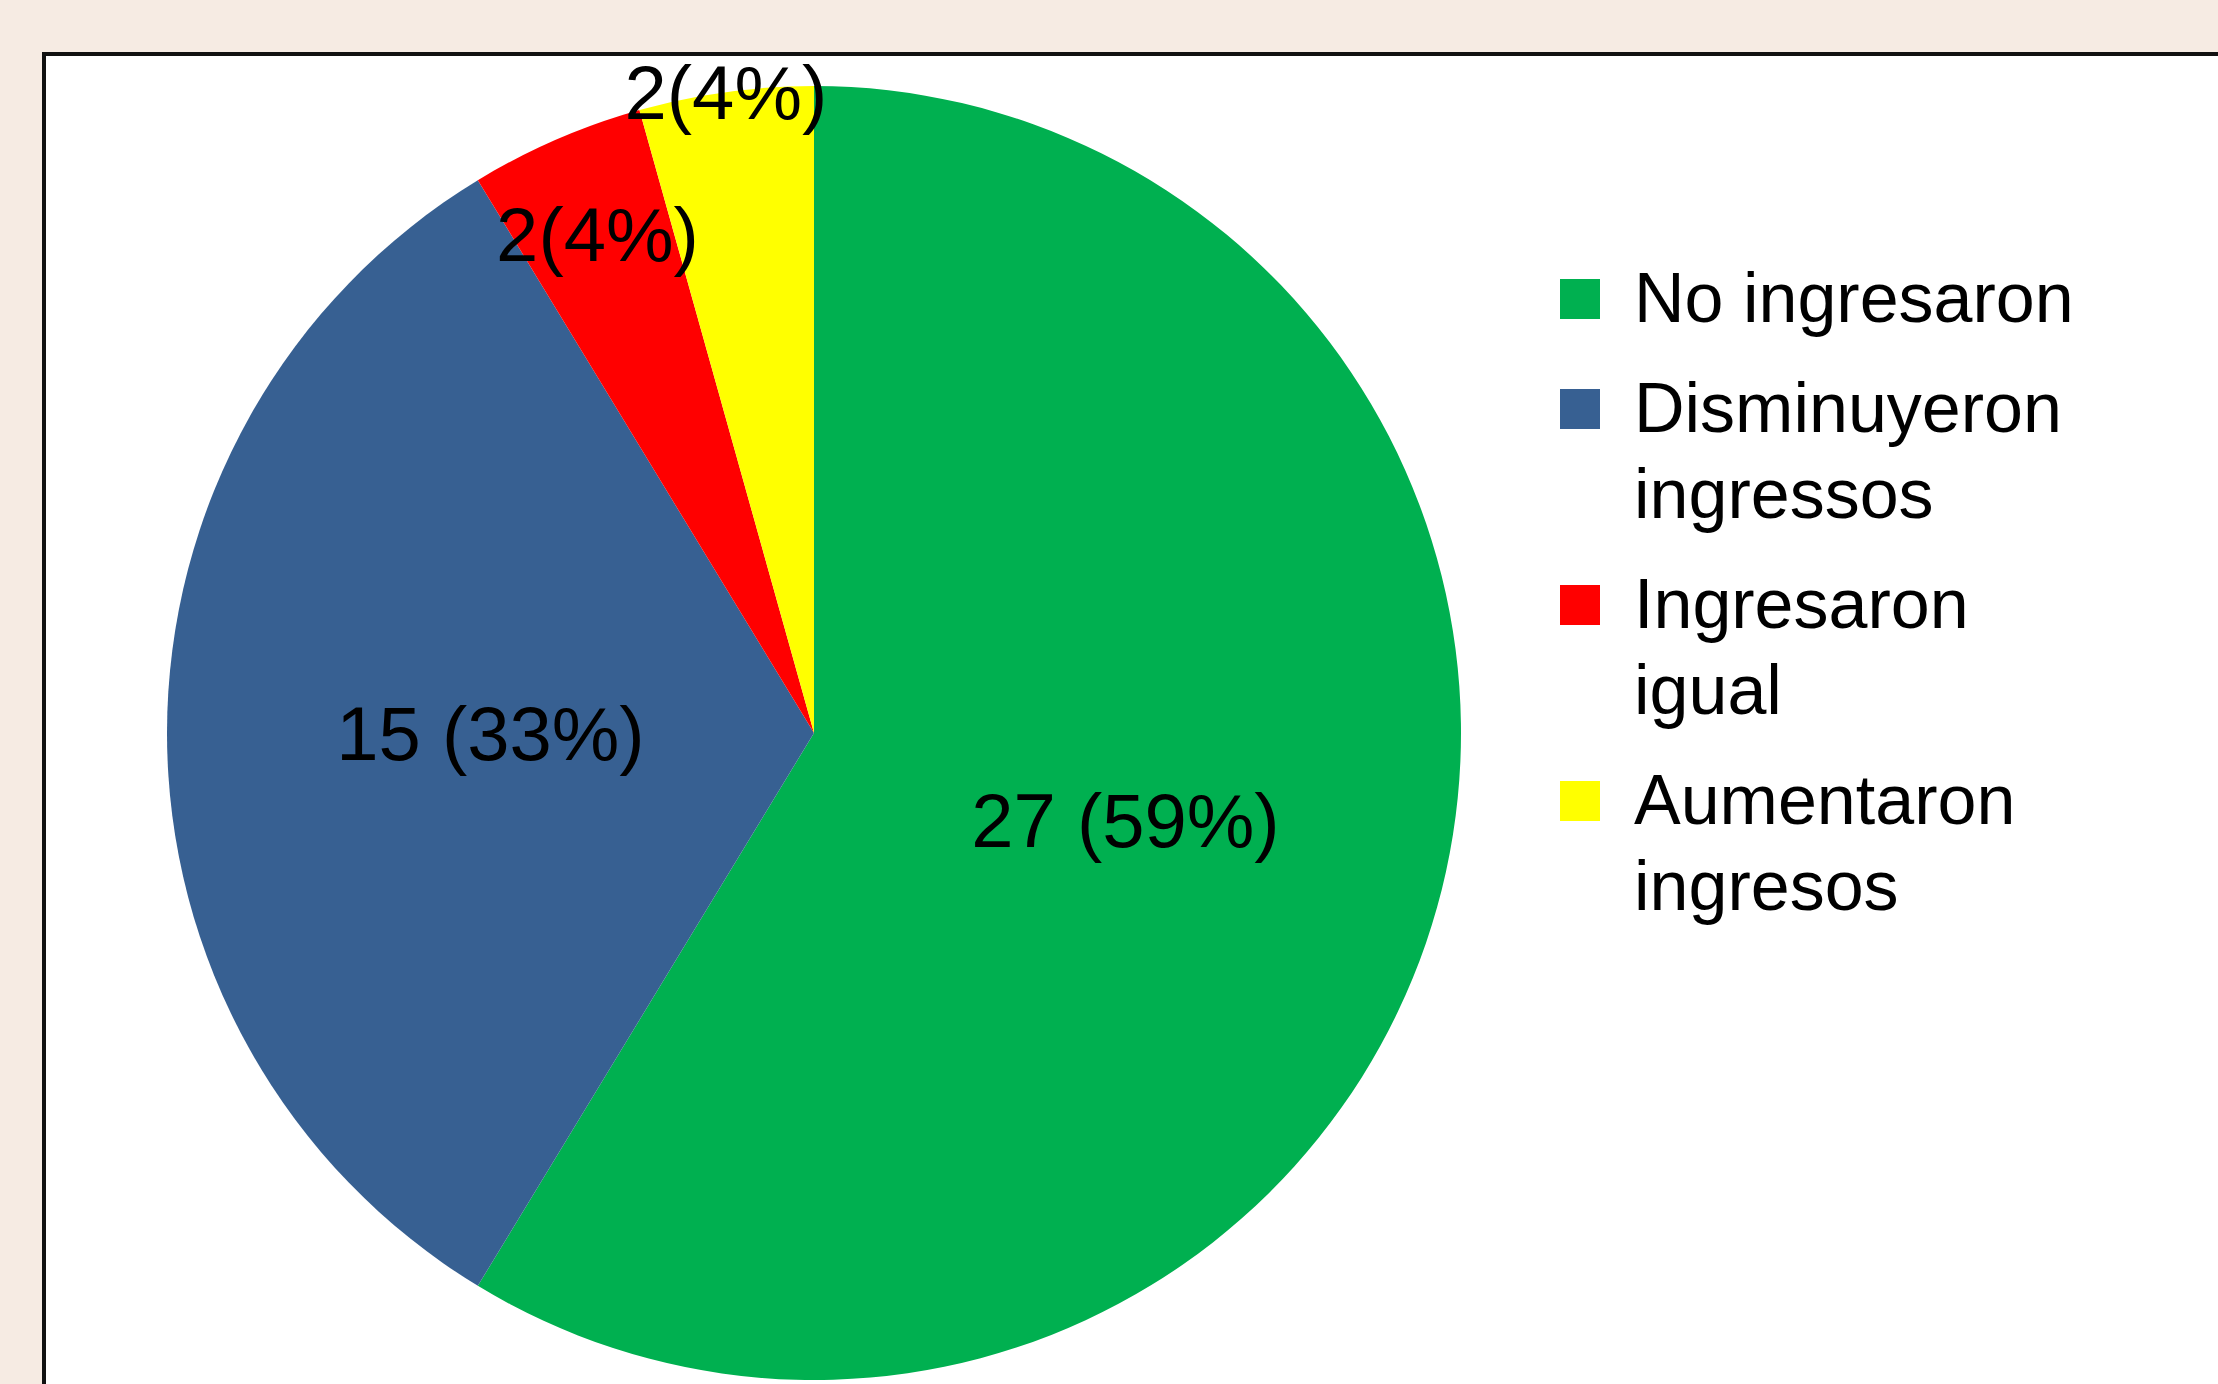 This screenshot has height=1384, width=2218. I want to click on legend-label: No ingresaron, so click(1854, 298).